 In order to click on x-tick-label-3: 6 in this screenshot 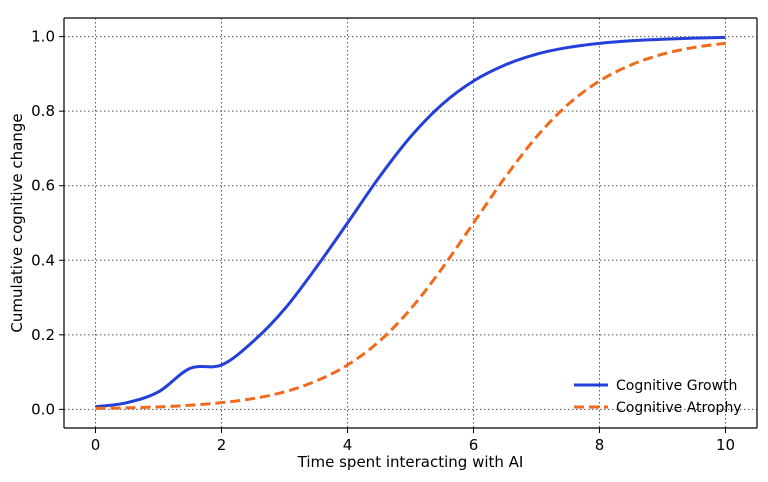, I will do `click(474, 445)`.